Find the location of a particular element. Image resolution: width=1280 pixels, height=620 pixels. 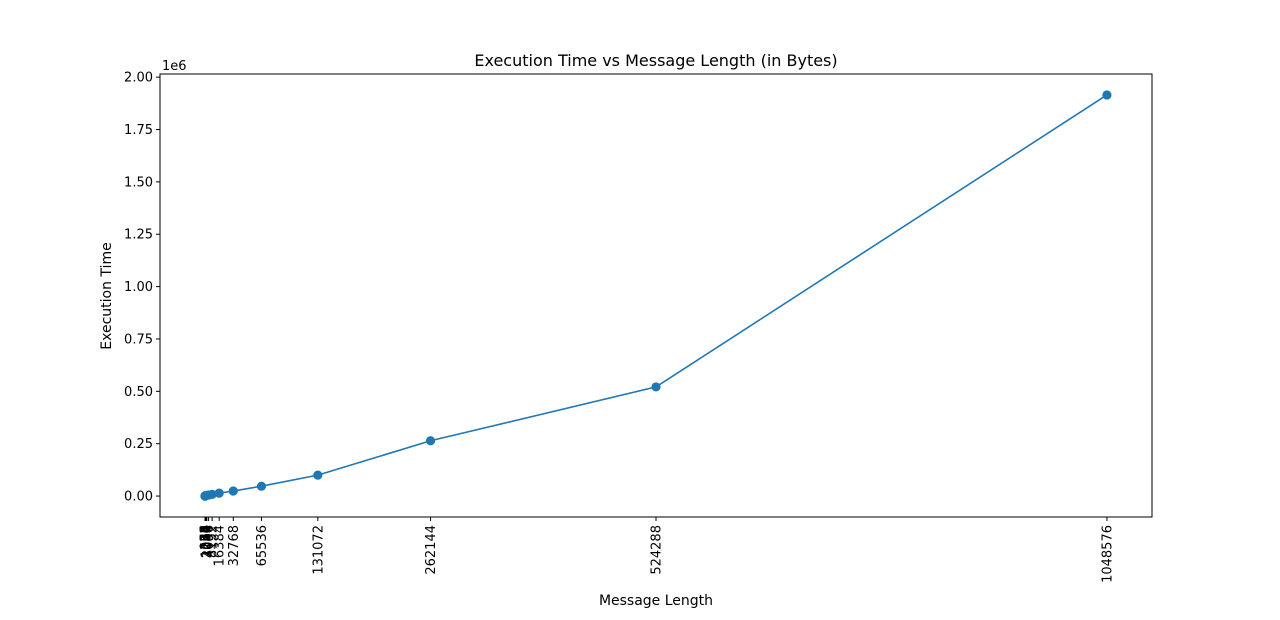

x-tick-label: 32 is located at coordinates (206, 533).